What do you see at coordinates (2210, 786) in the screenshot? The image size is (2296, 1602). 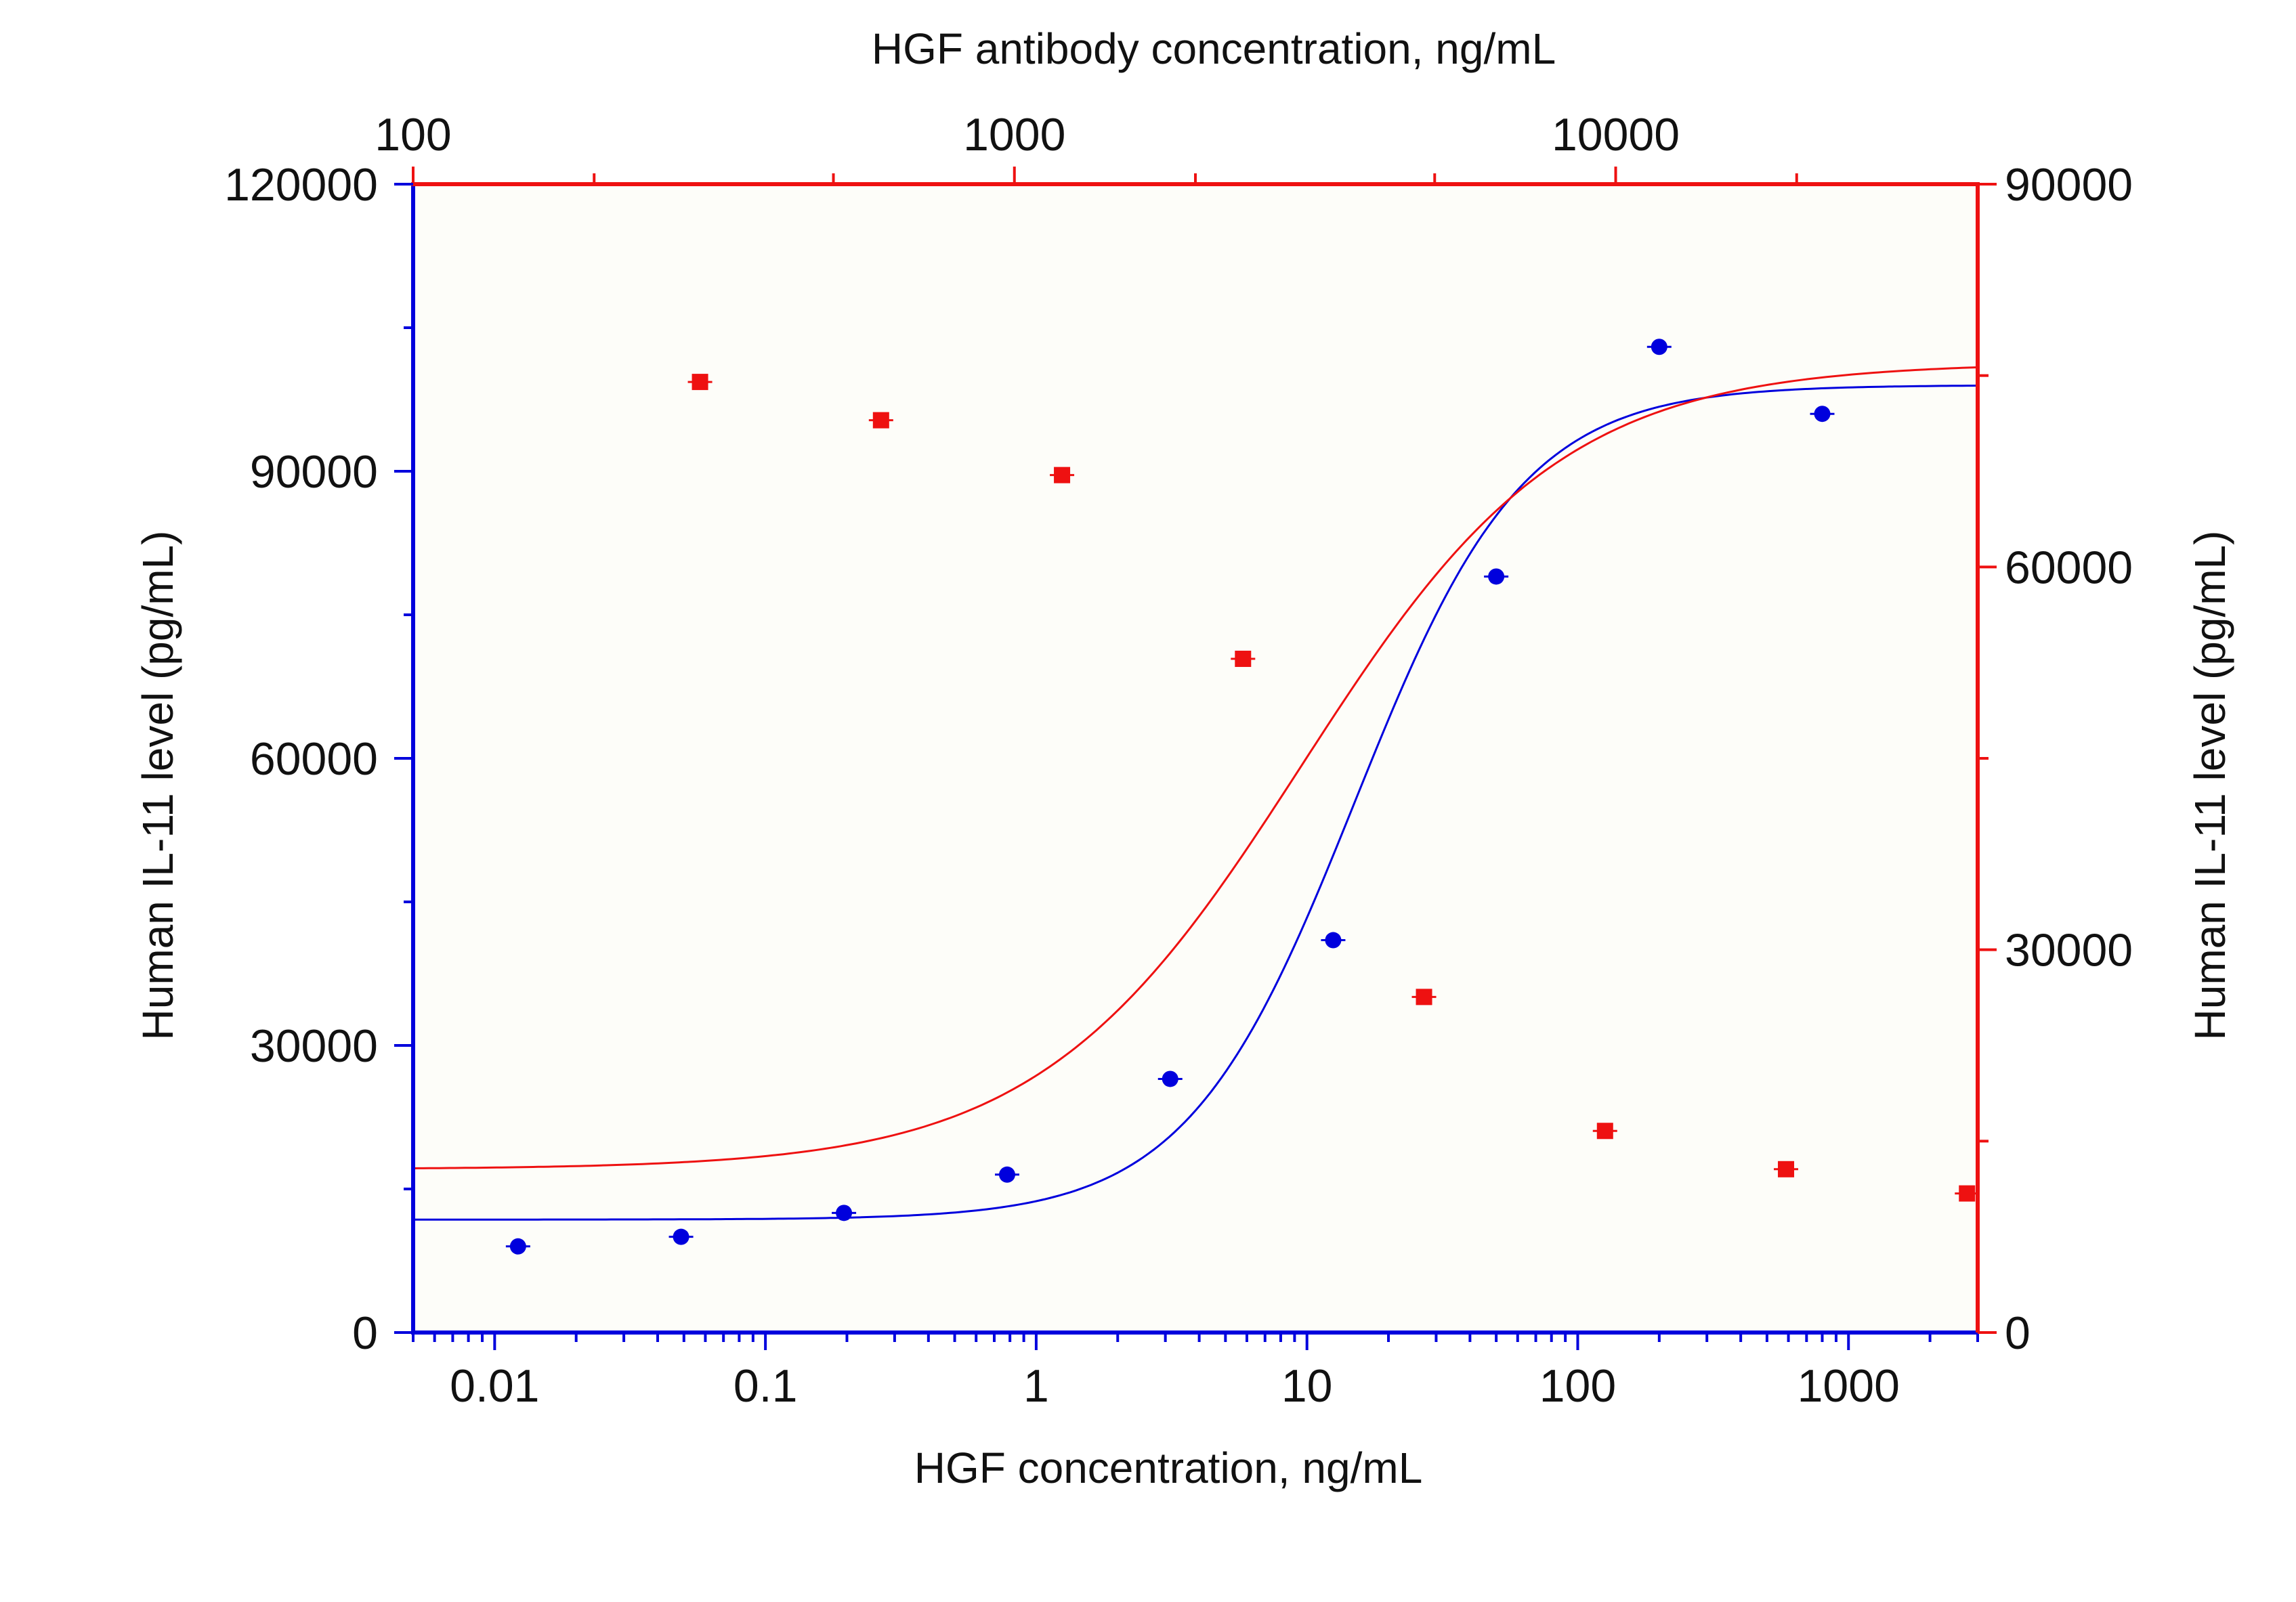 I see `y-axis-right-title: Human IL-11 level (pg/mL)` at bounding box center [2210, 786].